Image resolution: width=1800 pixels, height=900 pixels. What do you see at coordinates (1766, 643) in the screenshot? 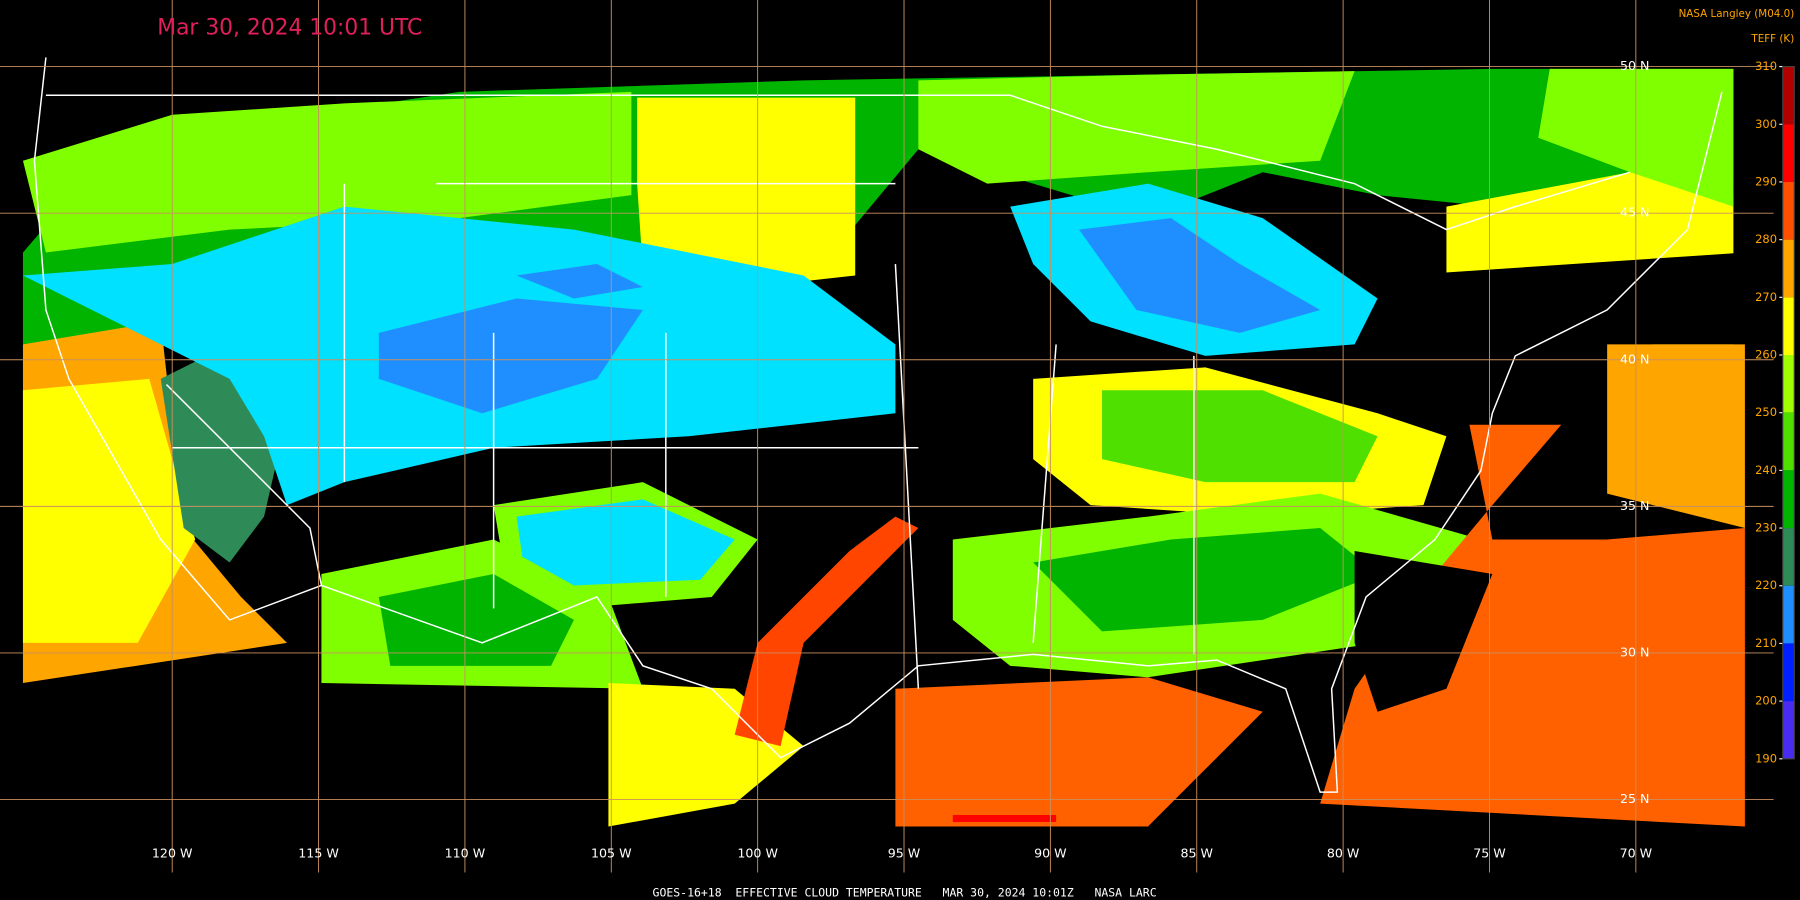
I see `colorbar-tick-label: 210` at bounding box center [1766, 643].